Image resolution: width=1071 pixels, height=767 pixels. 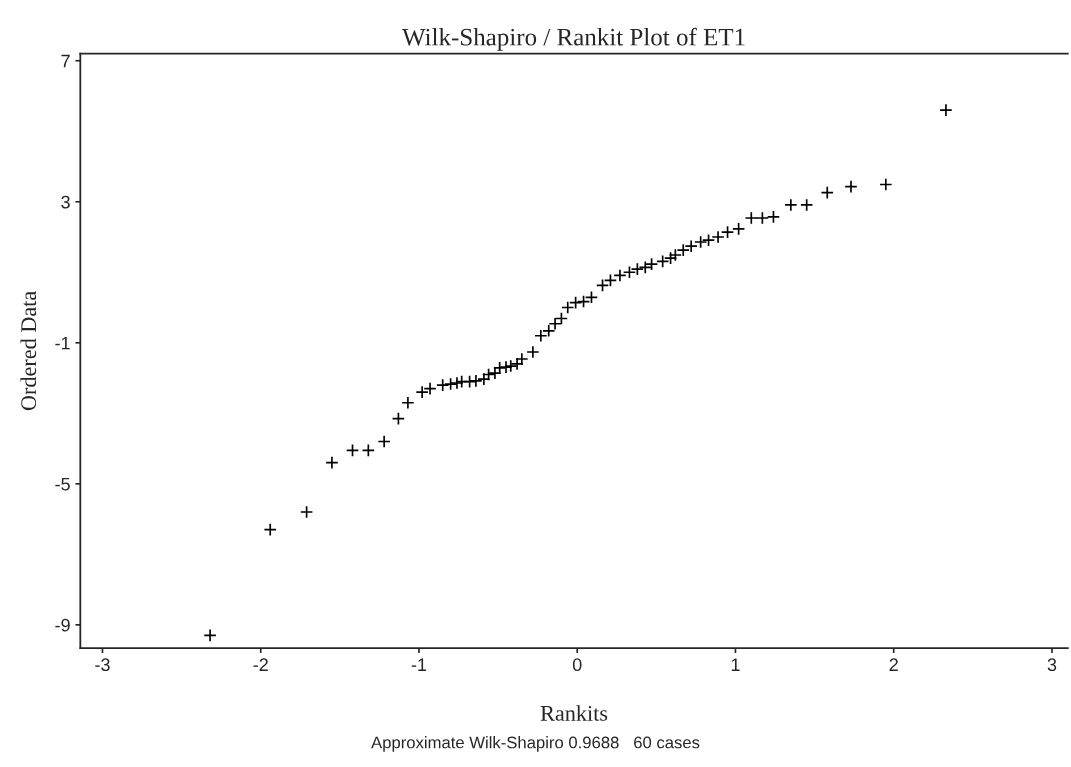 What do you see at coordinates (28, 351) in the screenshot?
I see `y-axis-title: Ordered Data` at bounding box center [28, 351].